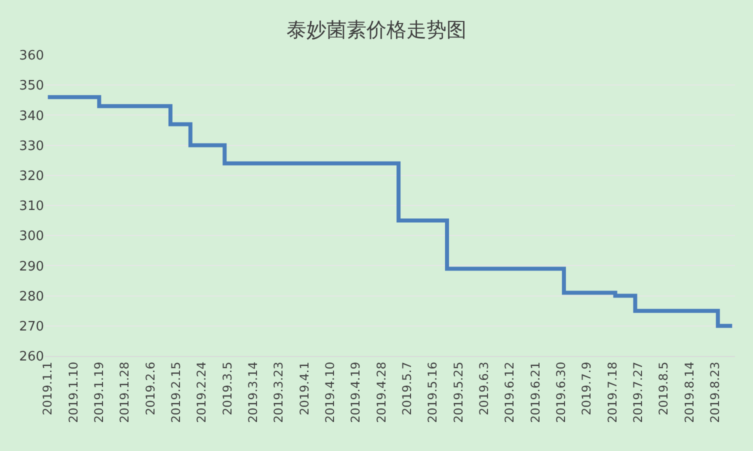  What do you see at coordinates (31, 56) in the screenshot?
I see `y-tick-label: 360` at bounding box center [31, 56].